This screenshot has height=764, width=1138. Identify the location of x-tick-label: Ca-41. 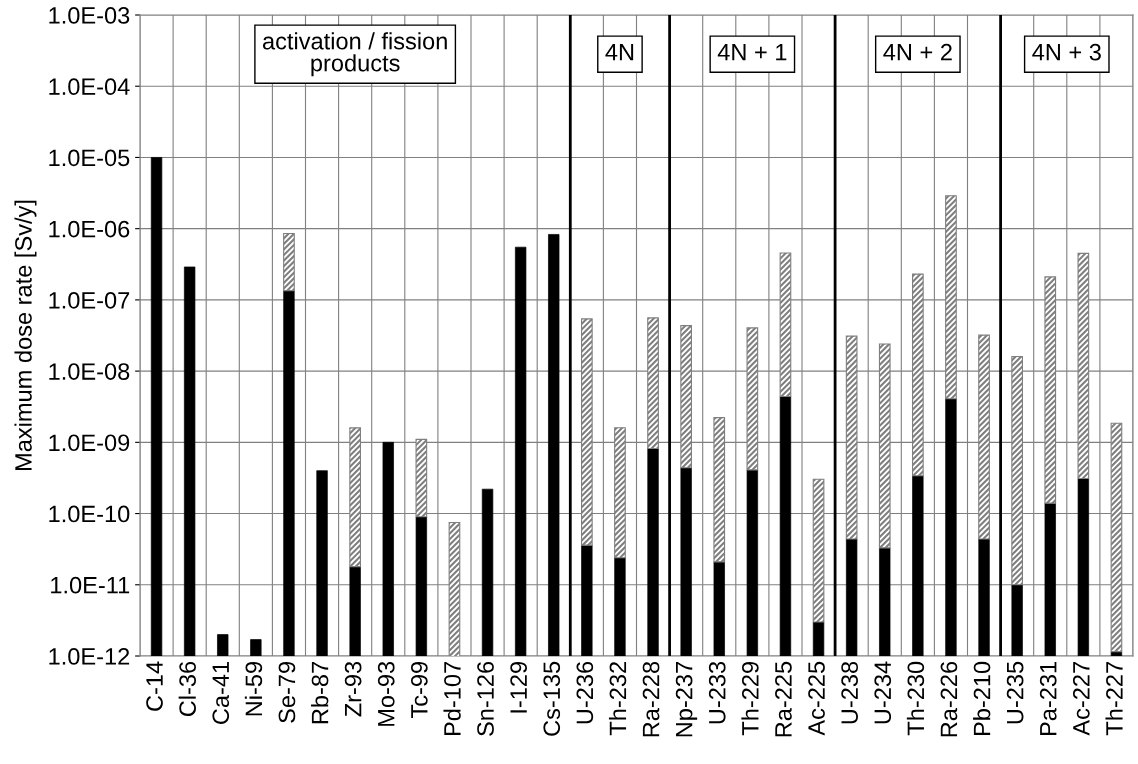
(221, 693).